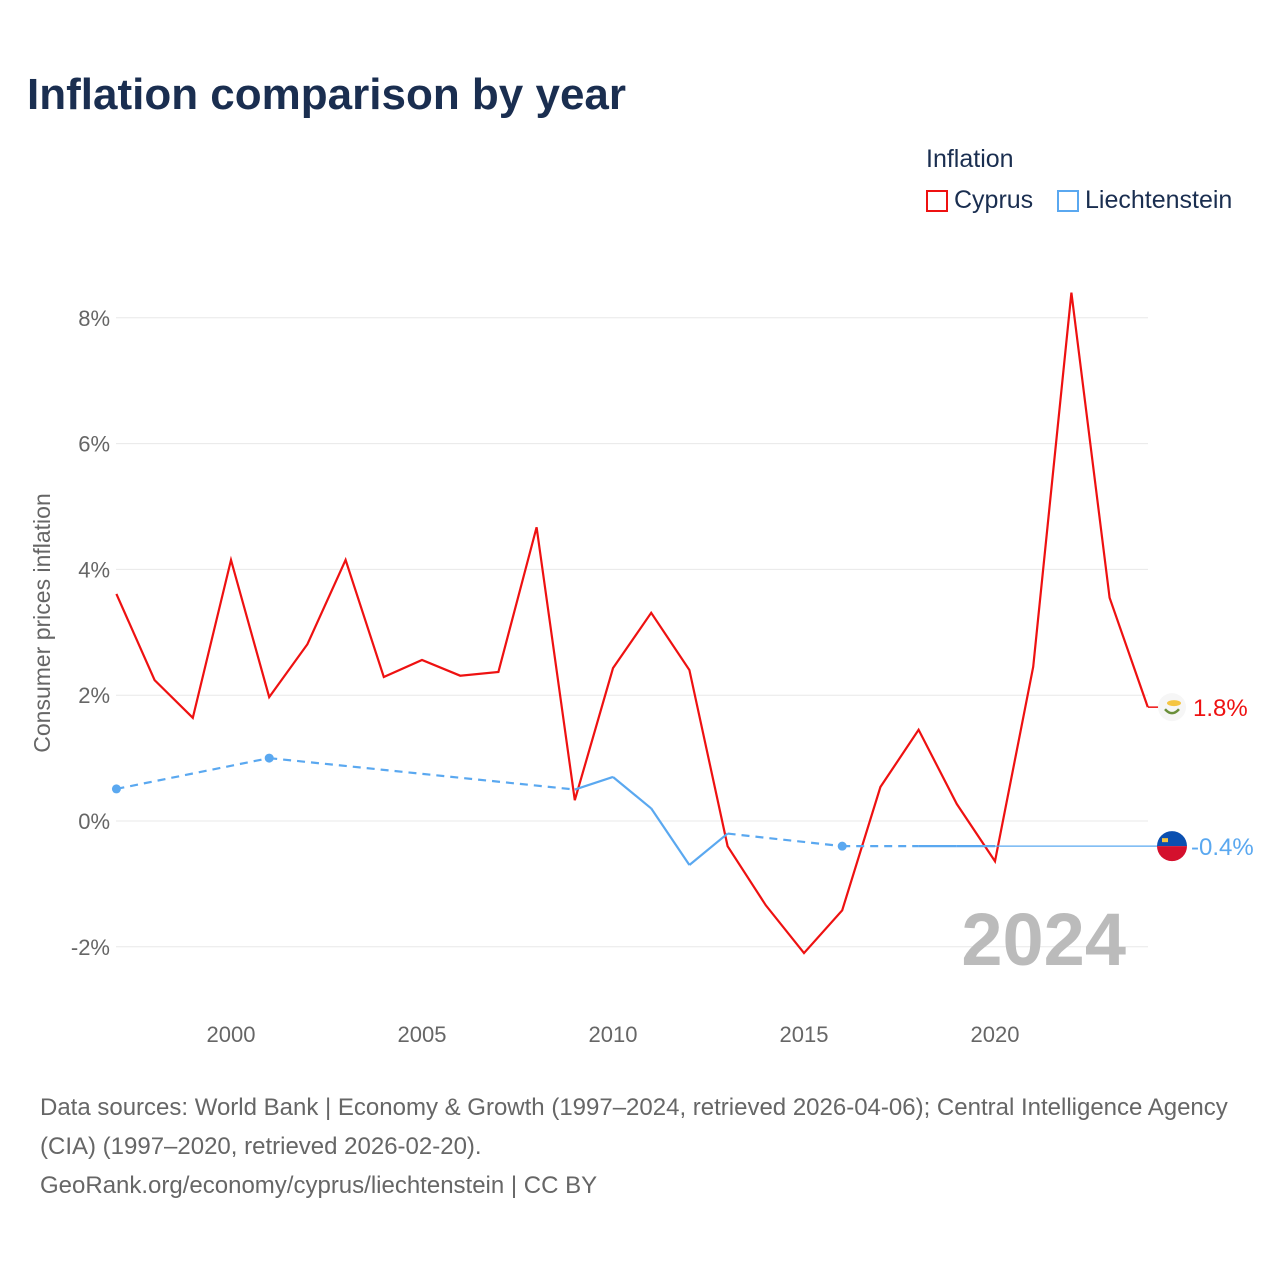  I want to click on legend-item-cyprus: Cyprus, so click(979, 200).